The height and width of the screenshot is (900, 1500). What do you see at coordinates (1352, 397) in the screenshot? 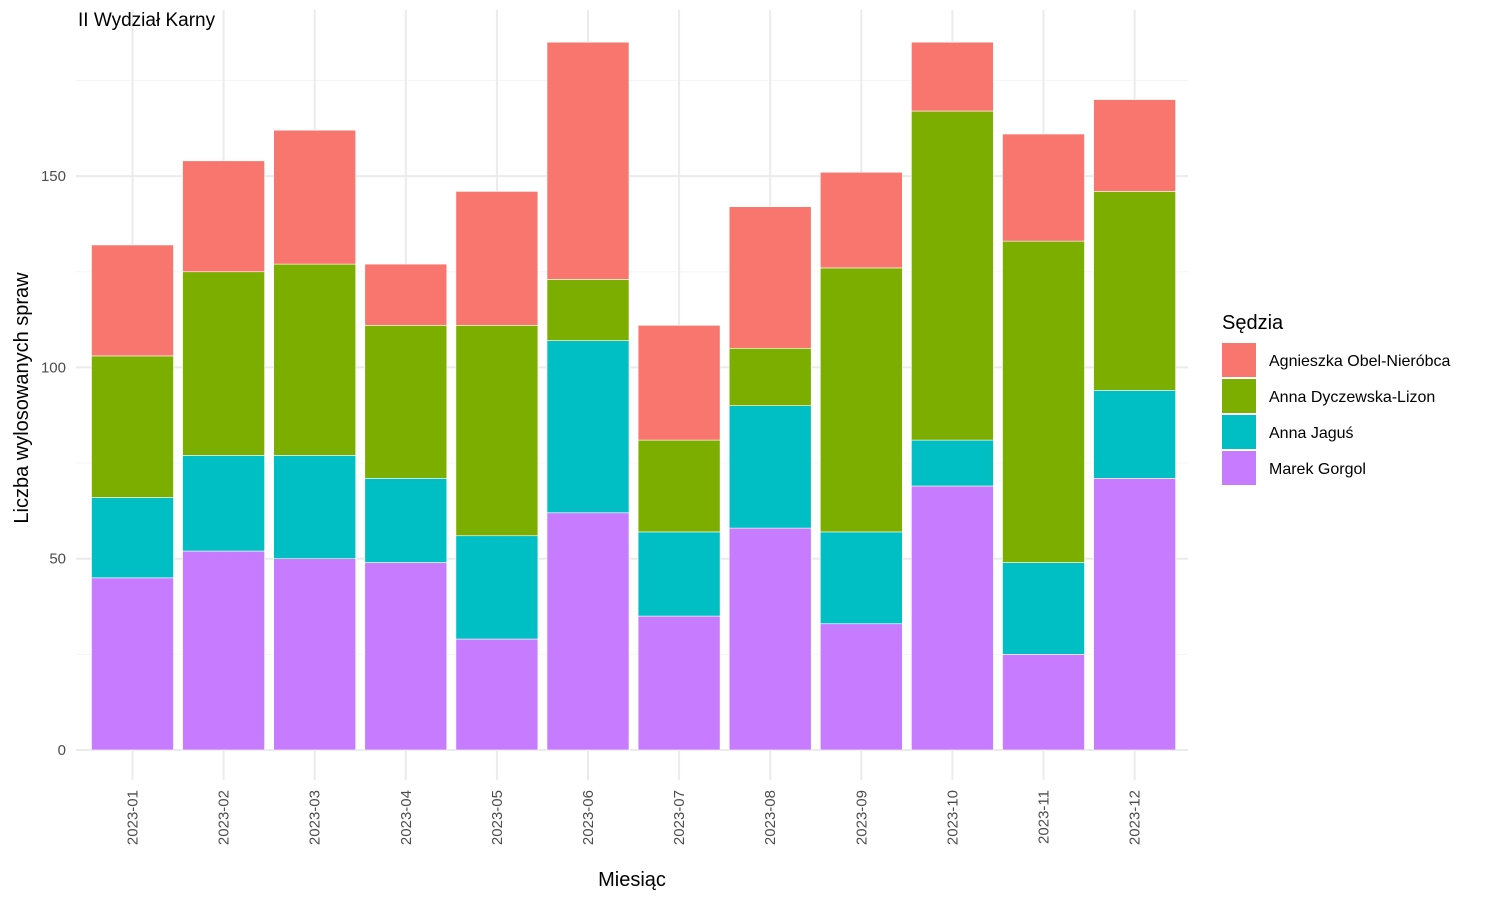
I see `legend-label: Anna Dyczewska-Lizon` at bounding box center [1352, 397].